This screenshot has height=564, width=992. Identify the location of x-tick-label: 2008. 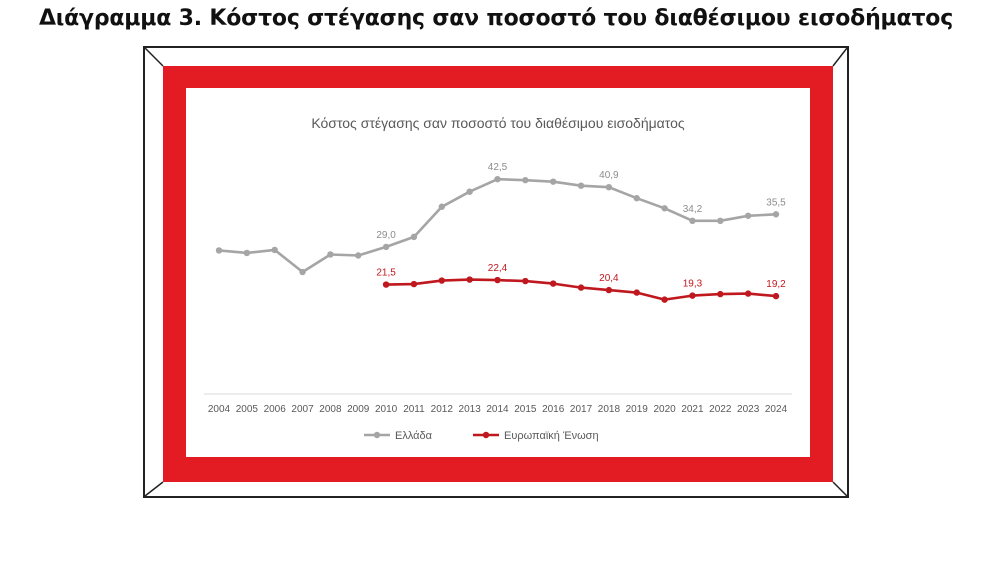
(330, 409).